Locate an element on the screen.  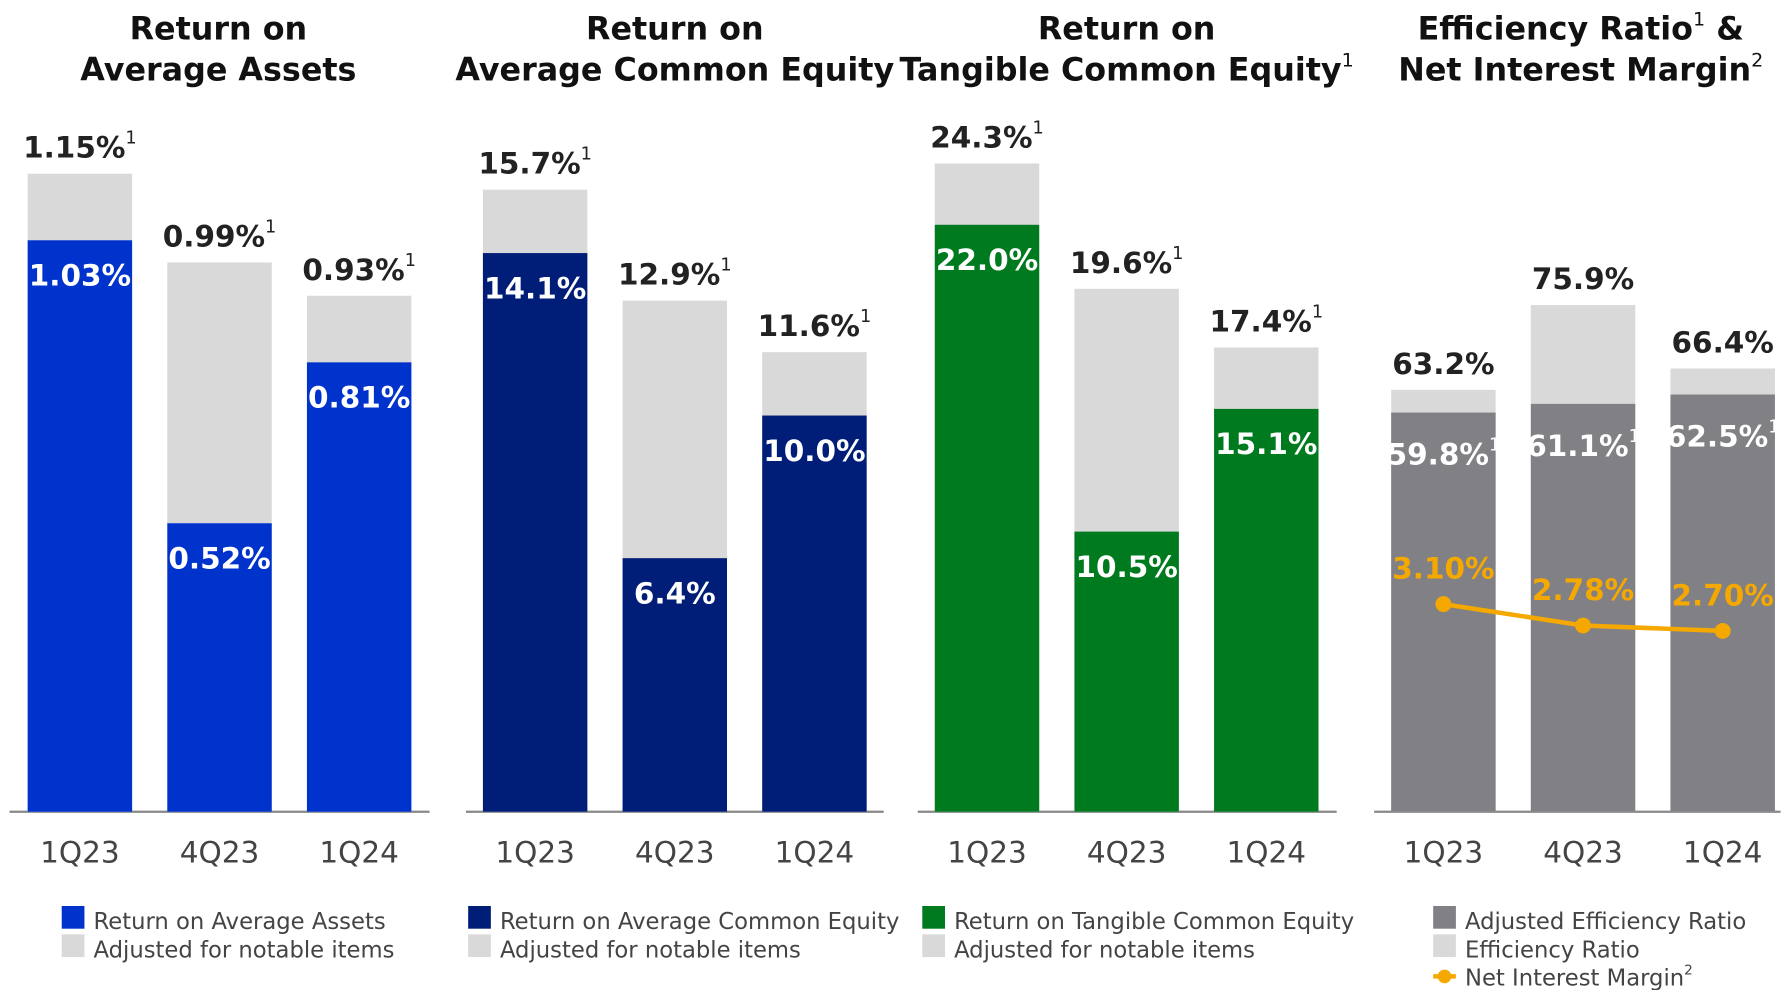
data-label: 1.03% is located at coordinates (80, 275).